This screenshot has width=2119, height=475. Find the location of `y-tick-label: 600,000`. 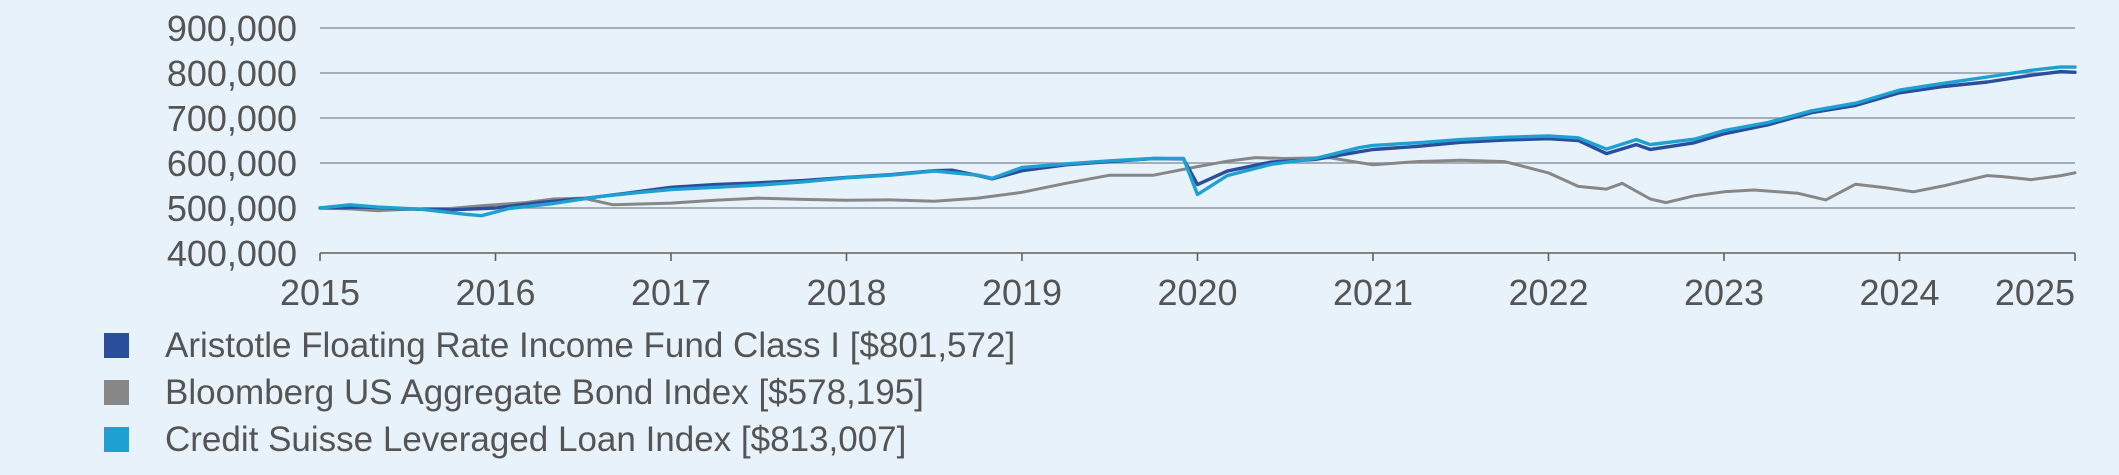

y-tick-label: 600,000 is located at coordinates (232, 163).